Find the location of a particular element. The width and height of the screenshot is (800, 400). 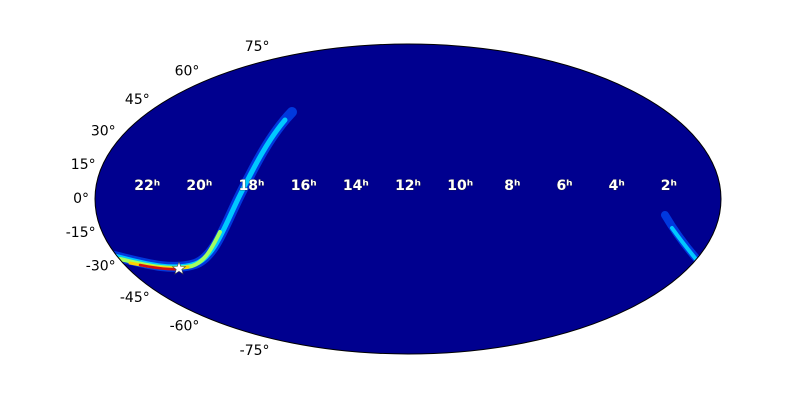

x-tick-label: 18ʰ is located at coordinates (252, 186).